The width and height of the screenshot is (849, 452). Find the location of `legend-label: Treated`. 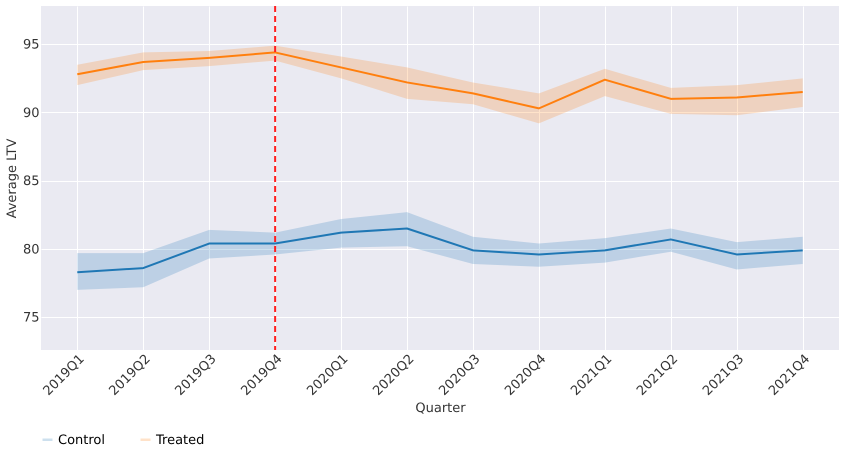

legend-label: Treated is located at coordinates (179, 440).